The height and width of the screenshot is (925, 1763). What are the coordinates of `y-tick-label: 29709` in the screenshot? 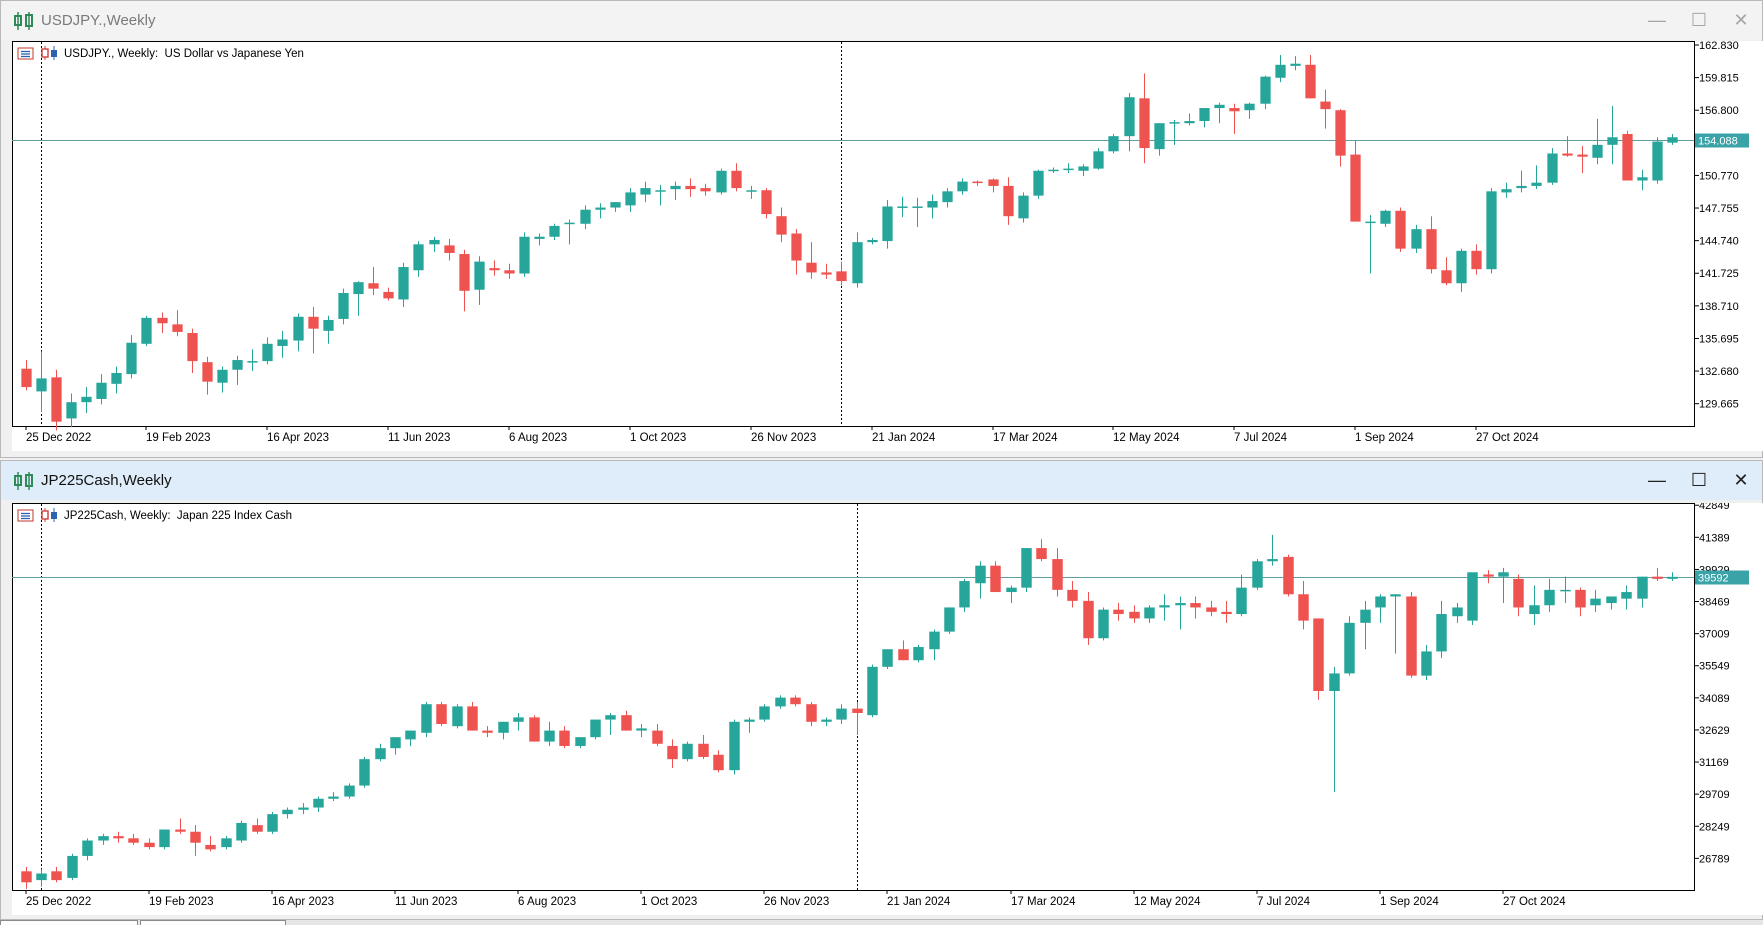 It's located at (1714, 795).